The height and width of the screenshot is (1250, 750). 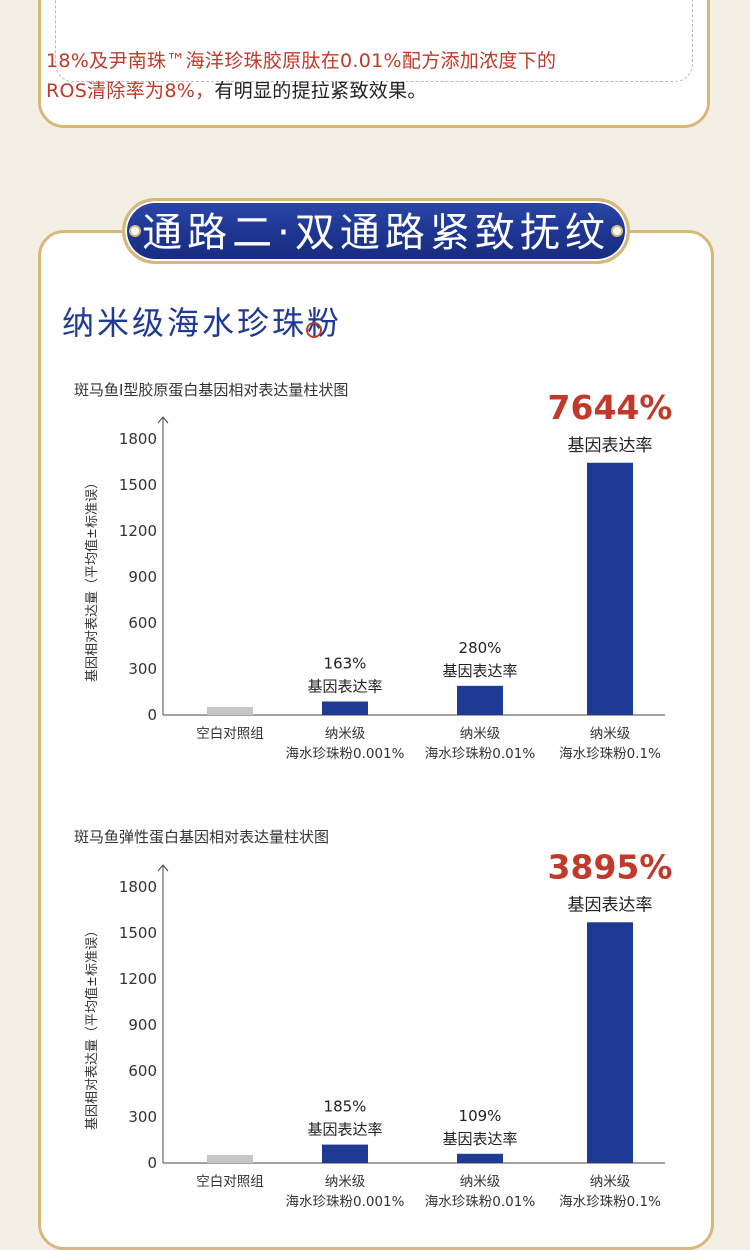 What do you see at coordinates (92, 1027) in the screenshot?
I see `chart-2-ylabel: 基因相对表达量（平均值±标准误）` at bounding box center [92, 1027].